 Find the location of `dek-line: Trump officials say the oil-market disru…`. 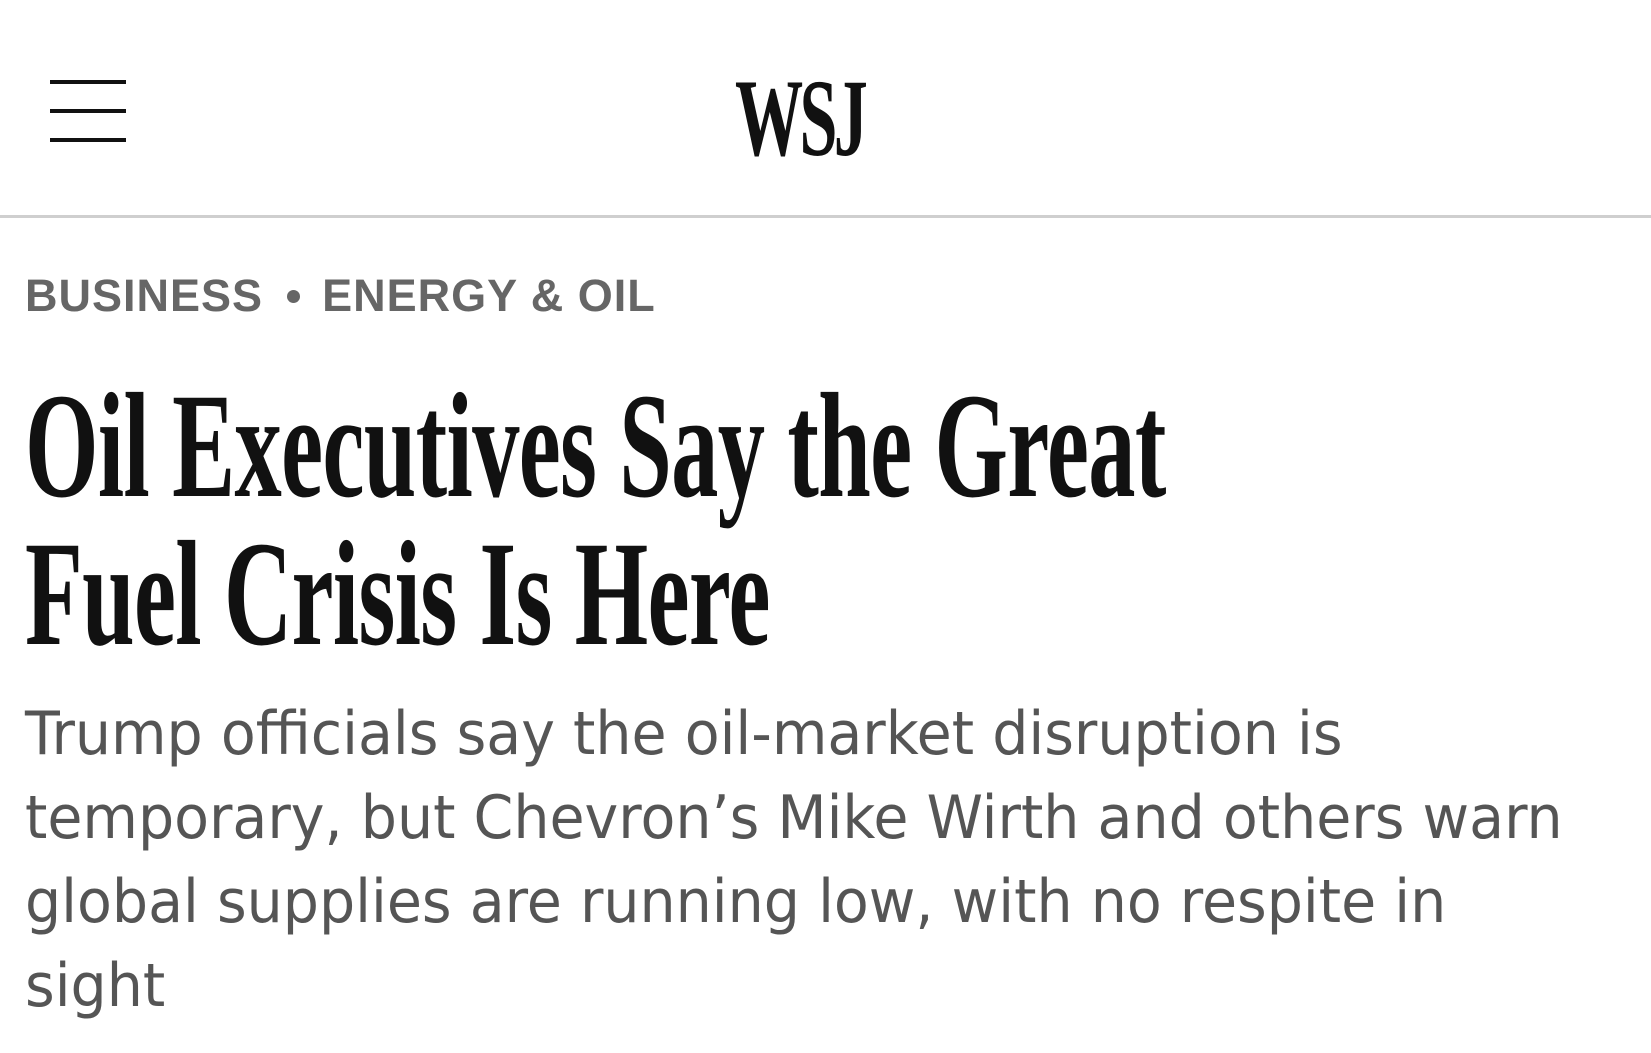

dek-line: Trump officials say the oil-market disru… is located at coordinates (684, 734).